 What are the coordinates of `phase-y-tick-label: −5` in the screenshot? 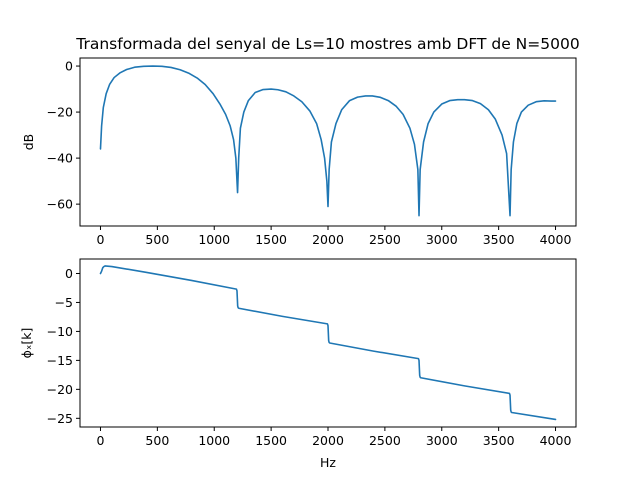 It's located at (64, 302).